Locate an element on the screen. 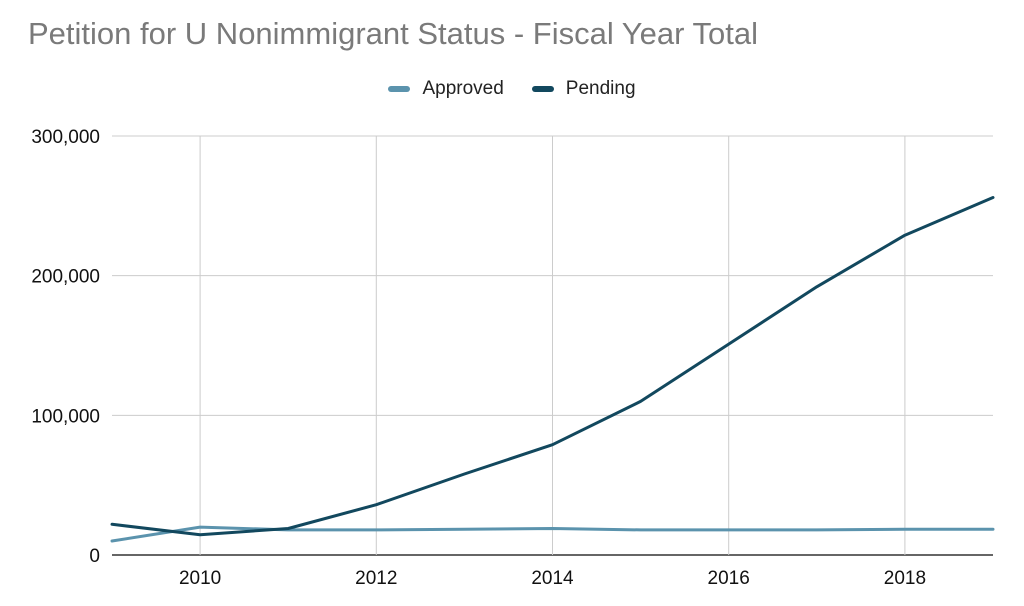  y-tick-label: 200,000 is located at coordinates (65, 277).